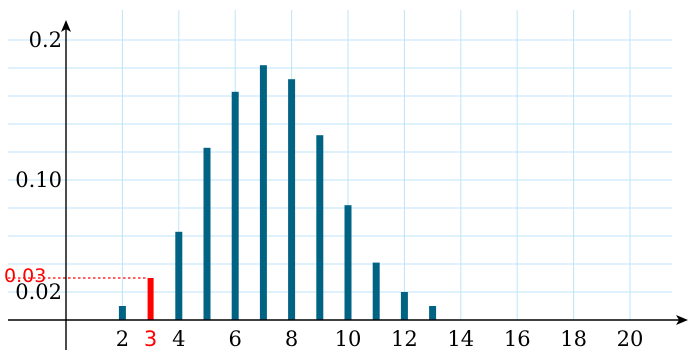 Image resolution: width=688 pixels, height=355 pixels. I want to click on x-axis-arrow, so click(682, 320).